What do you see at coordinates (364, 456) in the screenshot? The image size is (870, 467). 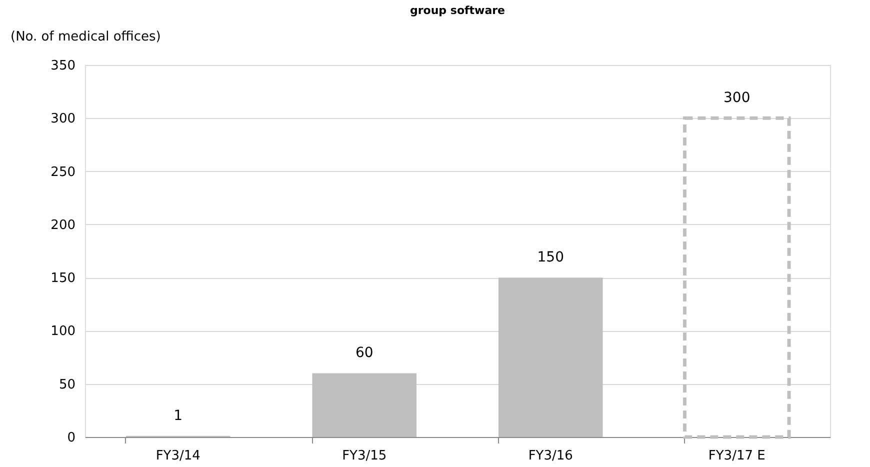 I see `x-tick-label: FY3/15` at bounding box center [364, 456].